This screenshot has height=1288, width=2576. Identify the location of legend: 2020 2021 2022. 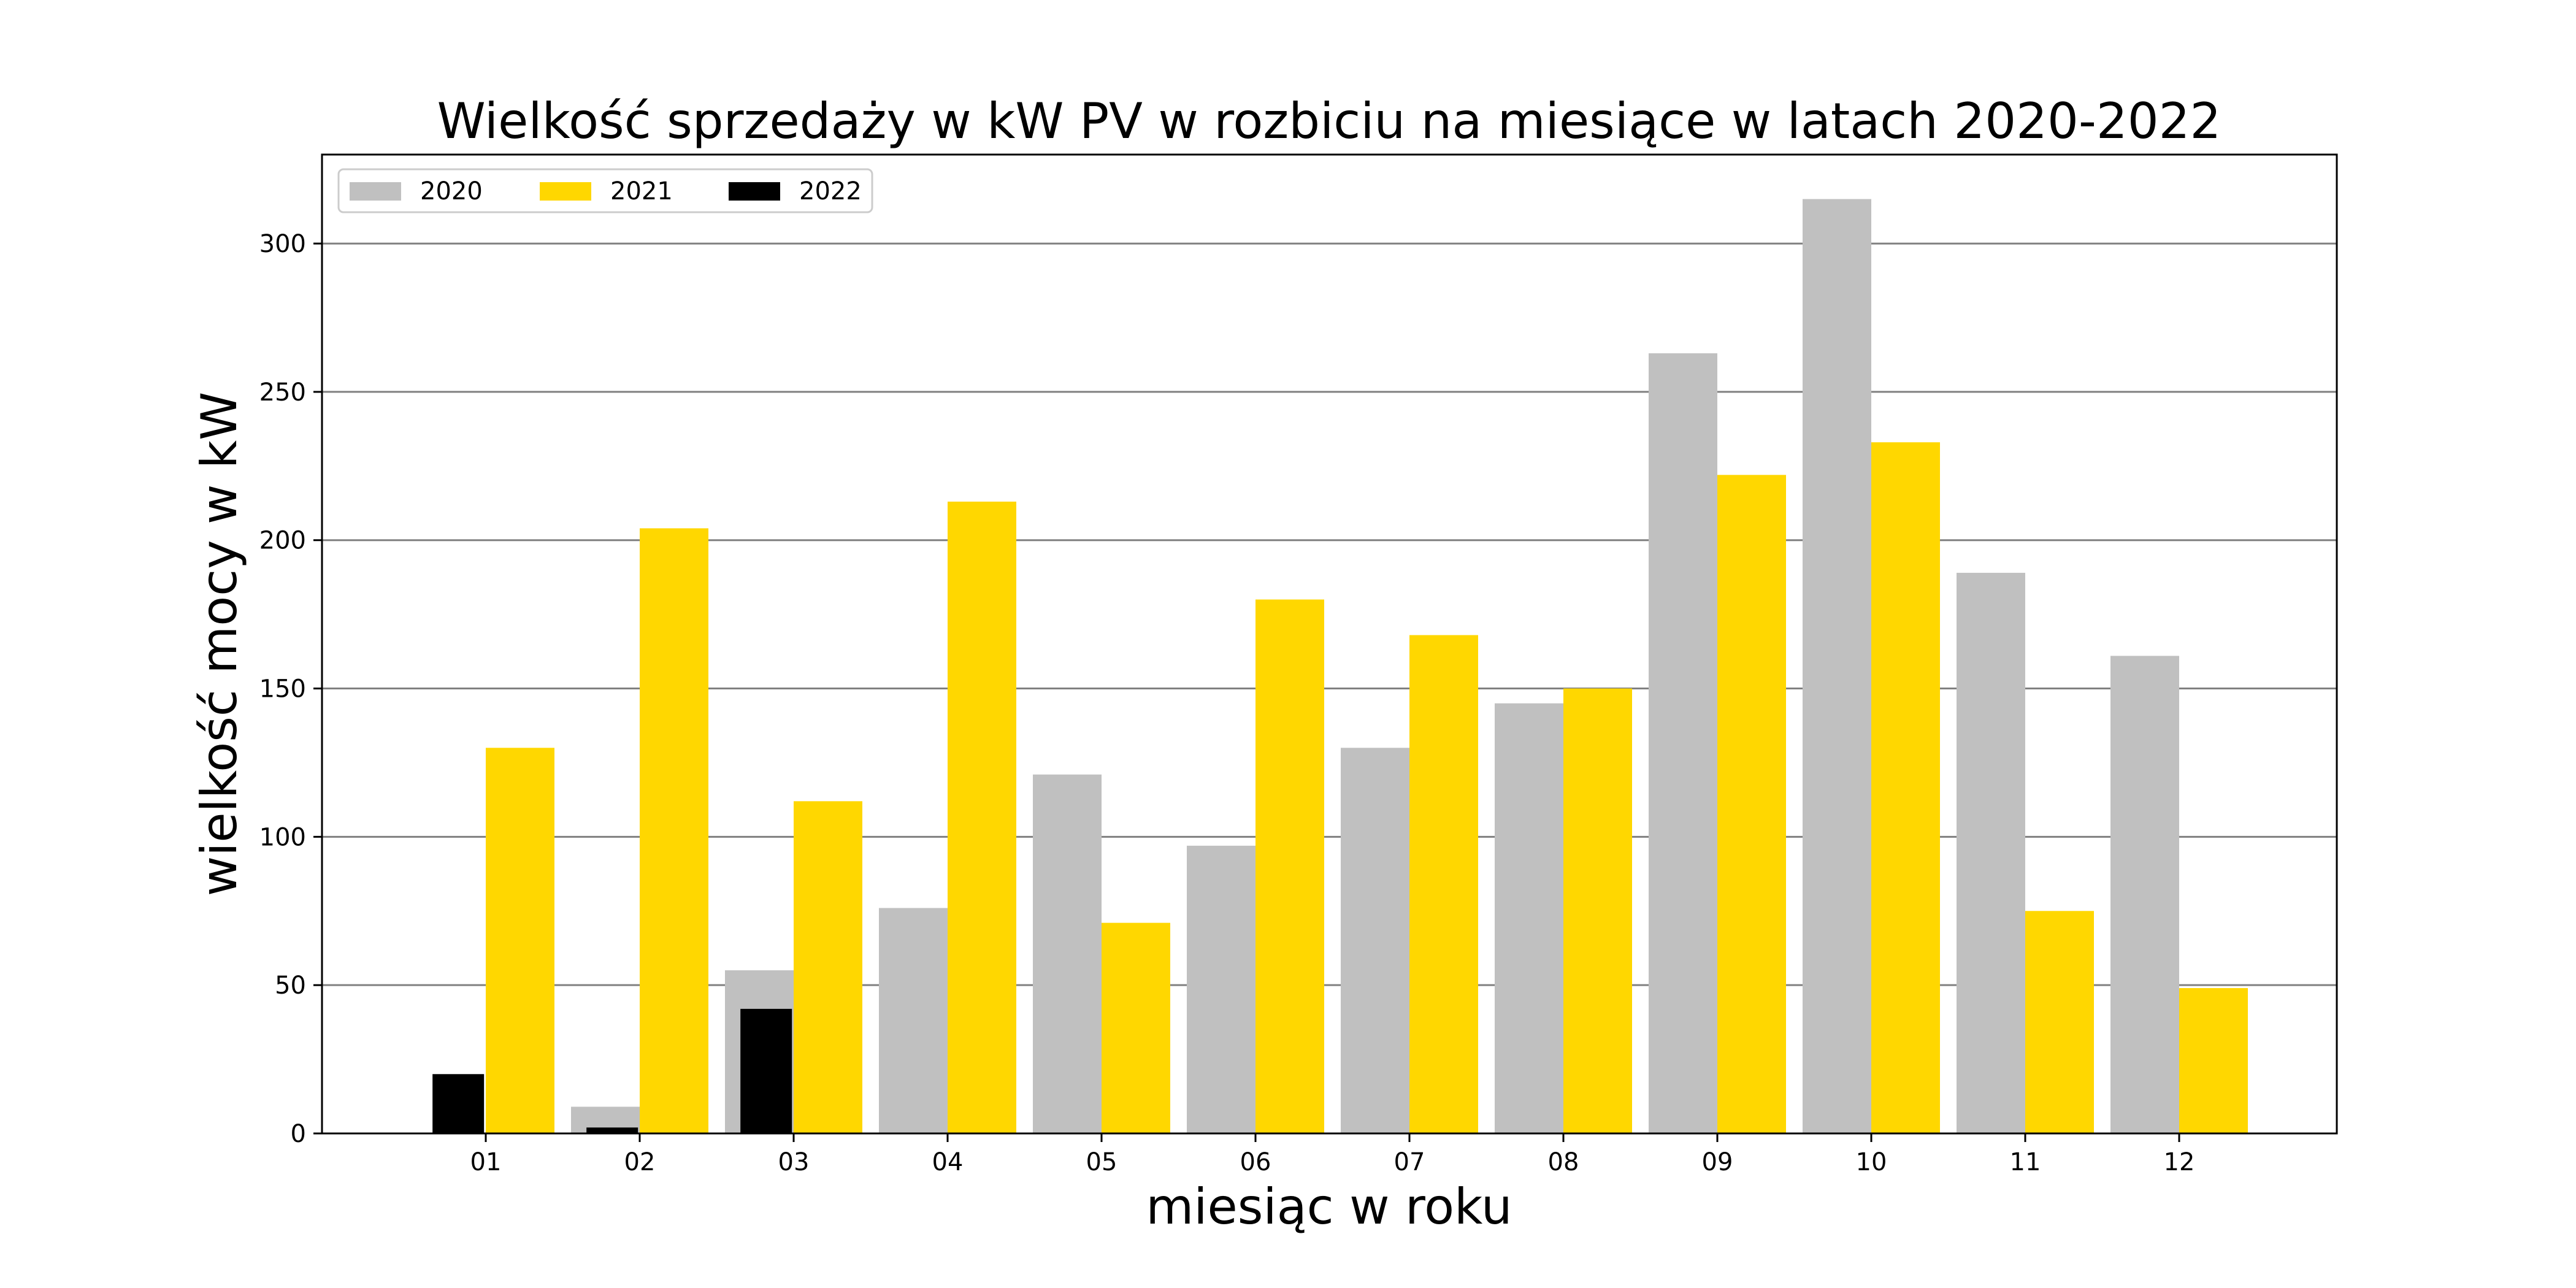
(605, 190).